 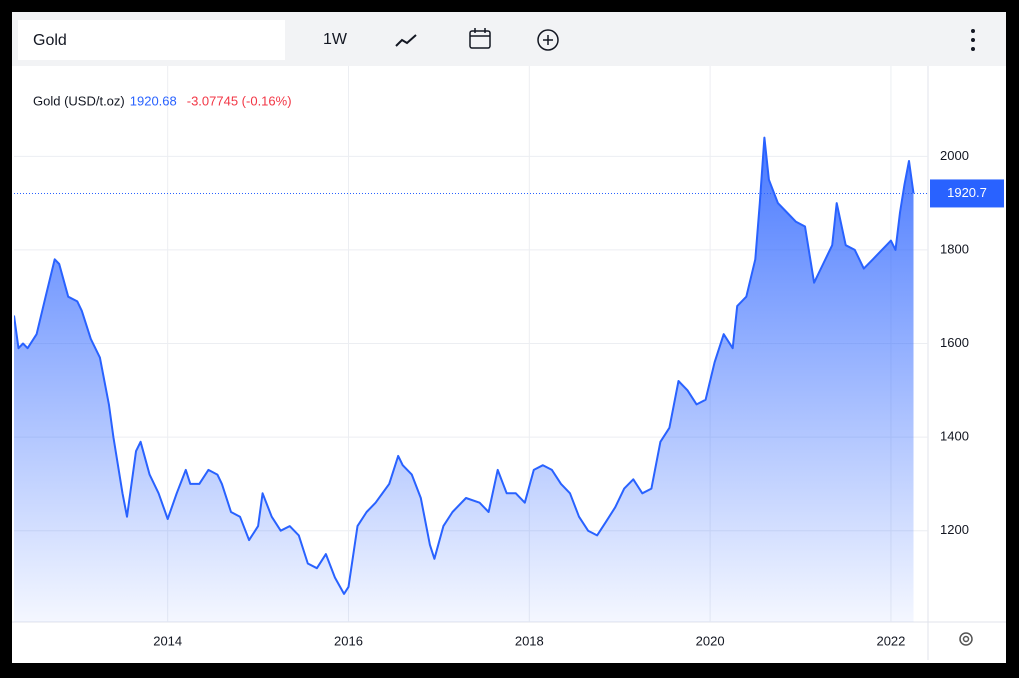 What do you see at coordinates (239, 100) in the screenshot?
I see `legend-change: -3.07745 (-0.16%)` at bounding box center [239, 100].